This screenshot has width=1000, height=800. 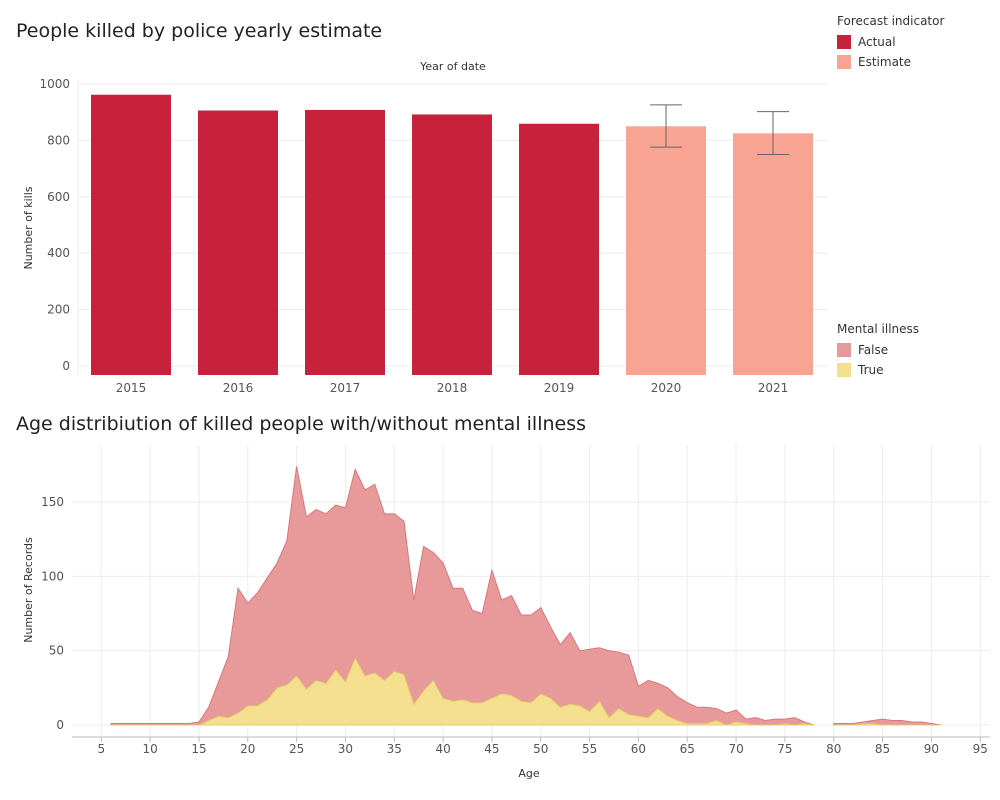 I want to click on bar-y-tick-label: 0, so click(x=66, y=366).